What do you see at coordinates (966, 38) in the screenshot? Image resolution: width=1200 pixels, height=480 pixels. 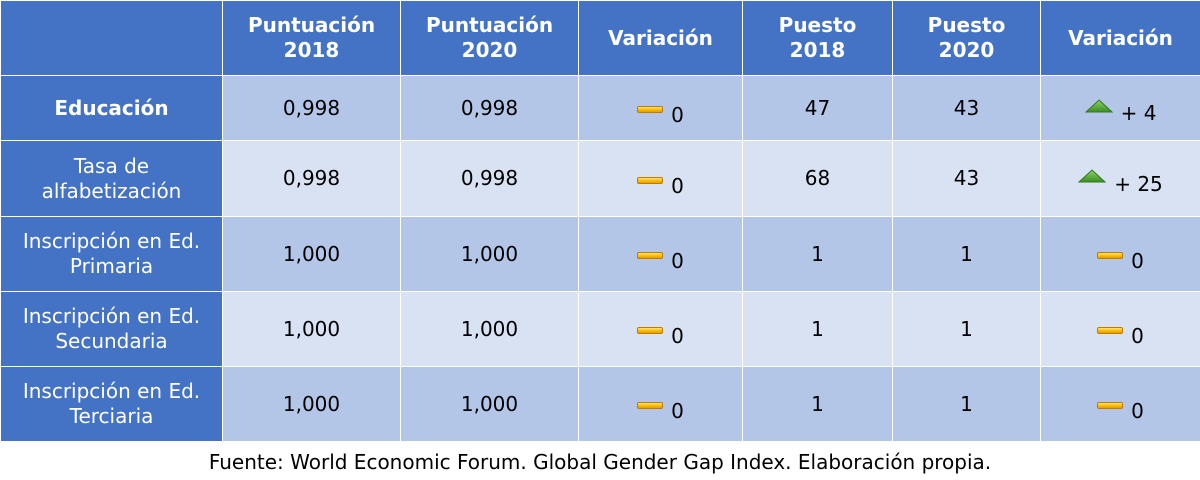 I see `header-cell-rank-2020: Puesto 2020` at bounding box center [966, 38].